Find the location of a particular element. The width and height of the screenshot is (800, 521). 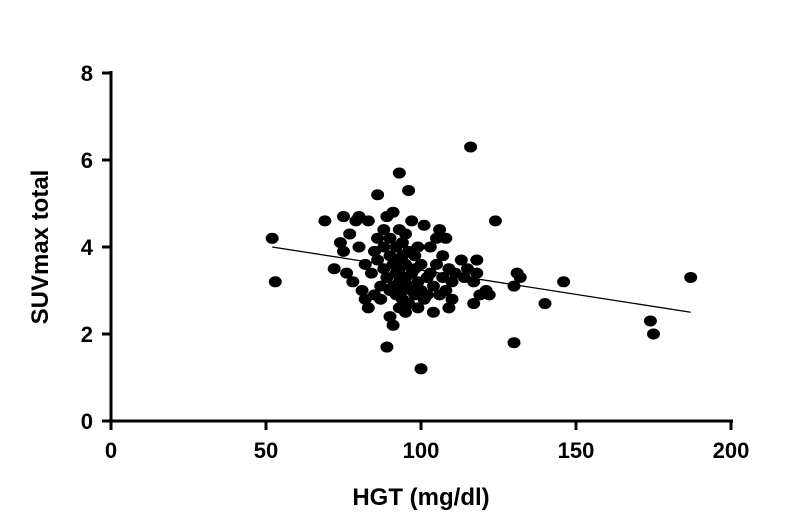

x-tick-label: 50 is located at coordinates (266, 450).